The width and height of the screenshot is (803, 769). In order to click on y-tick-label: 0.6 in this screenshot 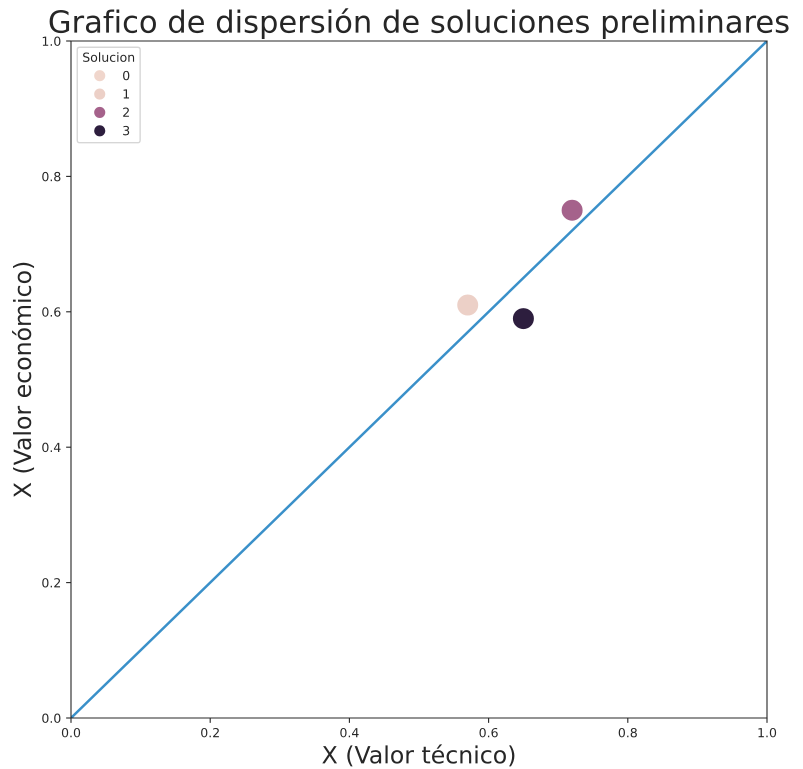, I will do `click(51, 312)`.